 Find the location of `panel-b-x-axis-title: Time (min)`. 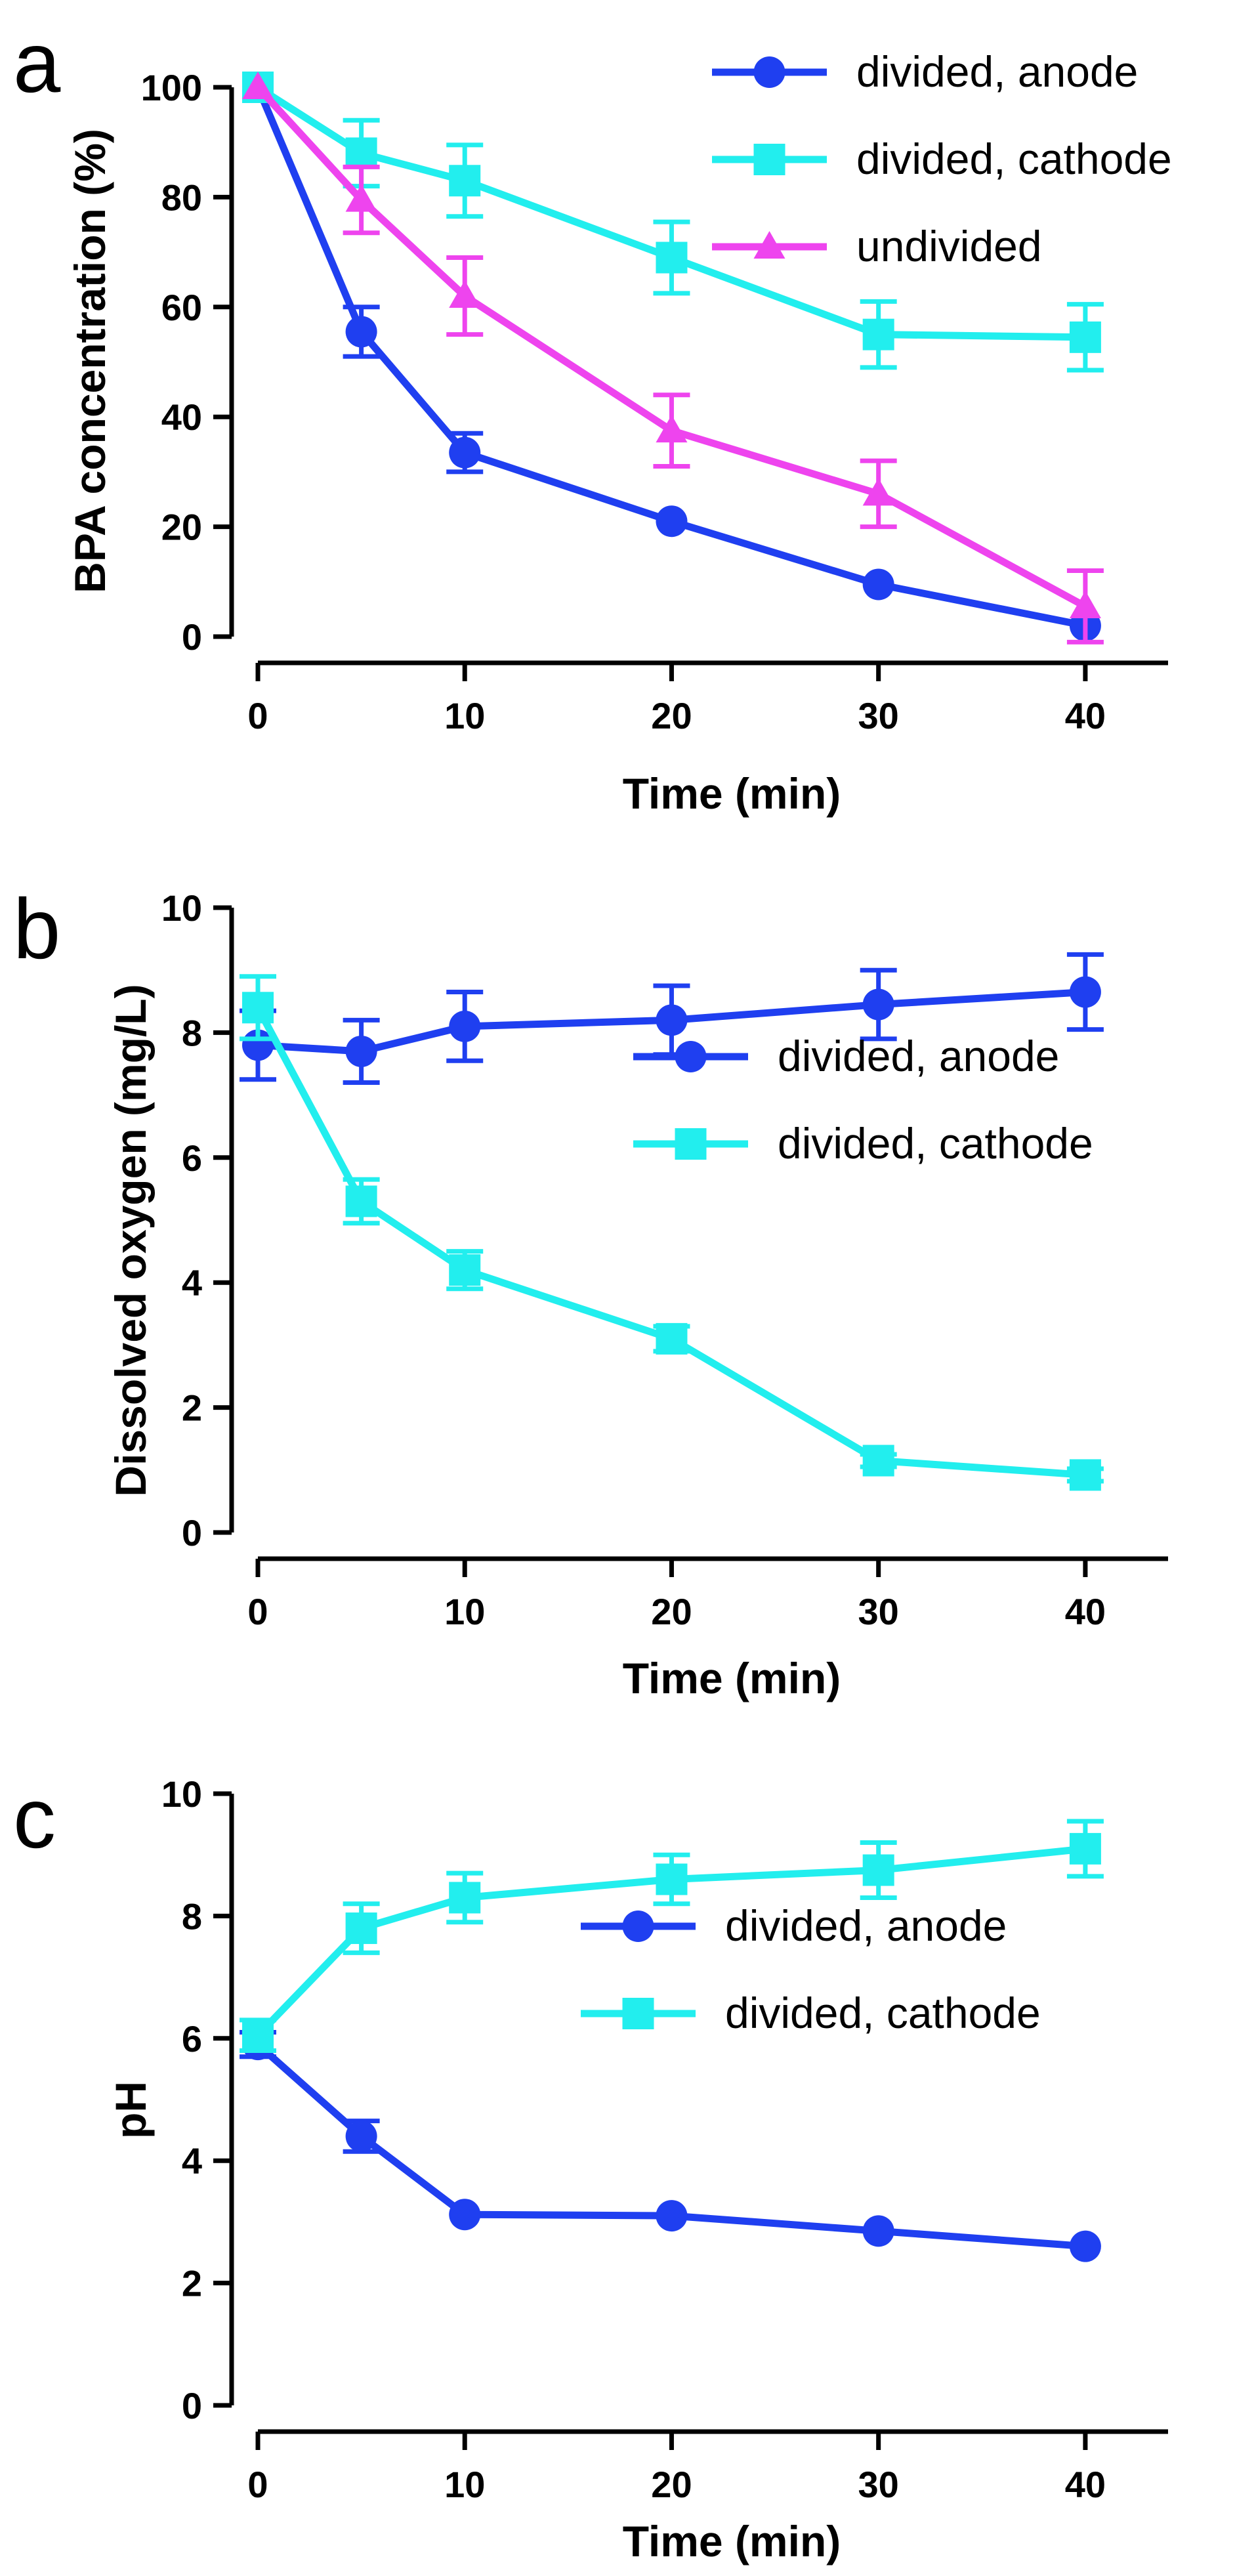

panel-b-x-axis-title: Time (min) is located at coordinates (732, 1678).